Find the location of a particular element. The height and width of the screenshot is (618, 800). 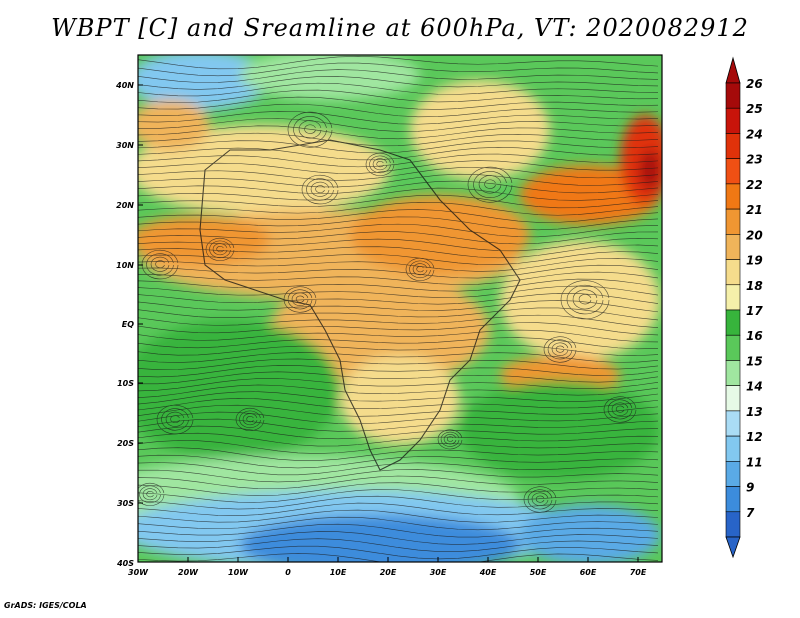

lon-label: 40E is located at coordinates (488, 572).